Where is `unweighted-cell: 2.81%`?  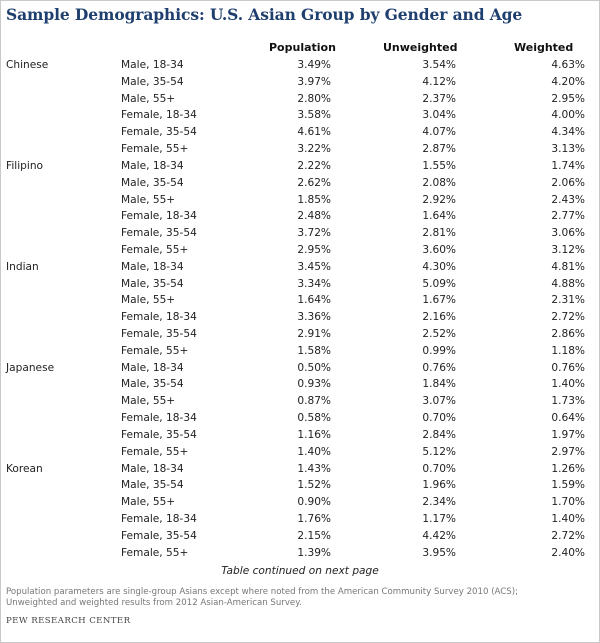
unweighted-cell: 2.81% is located at coordinates (439, 233).